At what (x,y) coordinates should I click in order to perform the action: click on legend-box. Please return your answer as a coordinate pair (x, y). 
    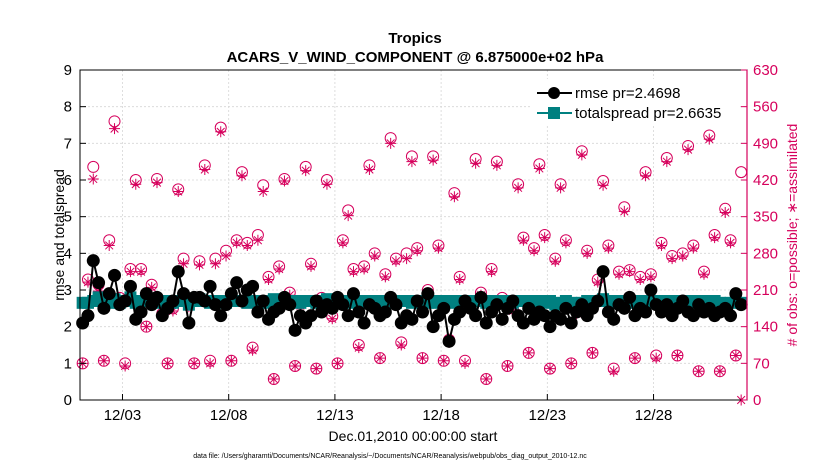
    Looking at the image, I should click on (636, 102).